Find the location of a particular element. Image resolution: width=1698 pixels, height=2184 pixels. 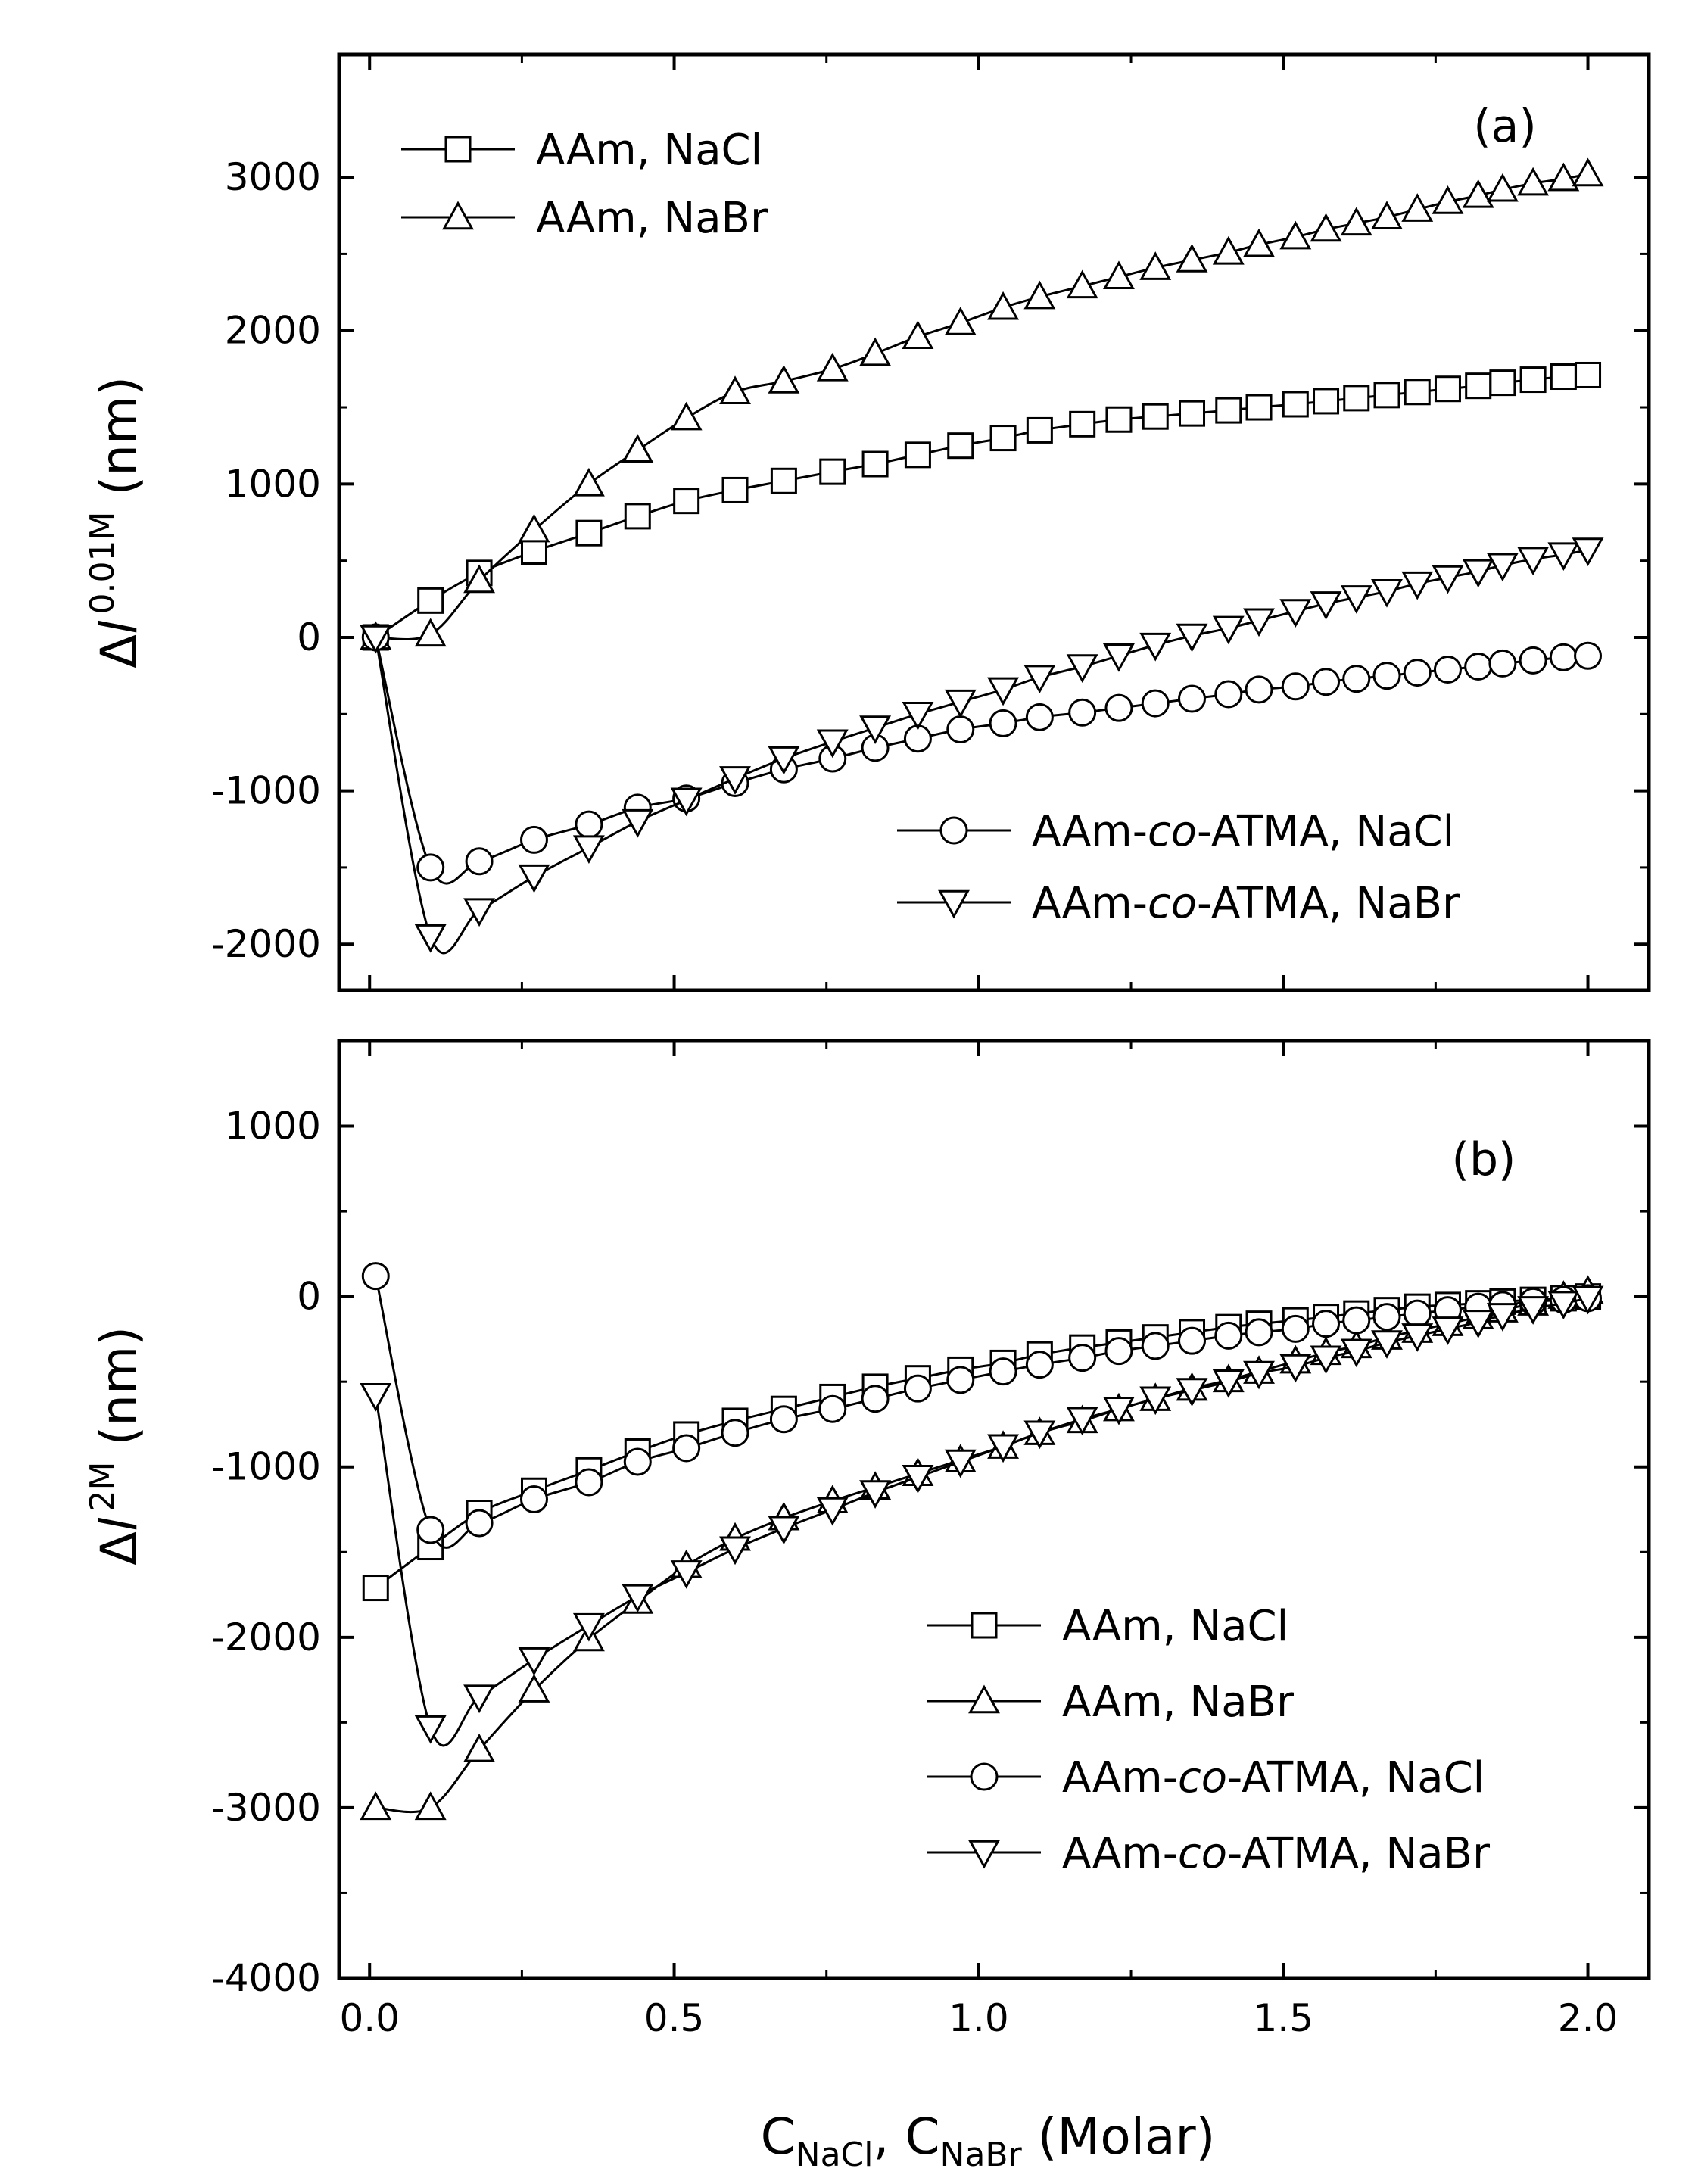

xlabel-sep: , C is located at coordinates (907, 2137).